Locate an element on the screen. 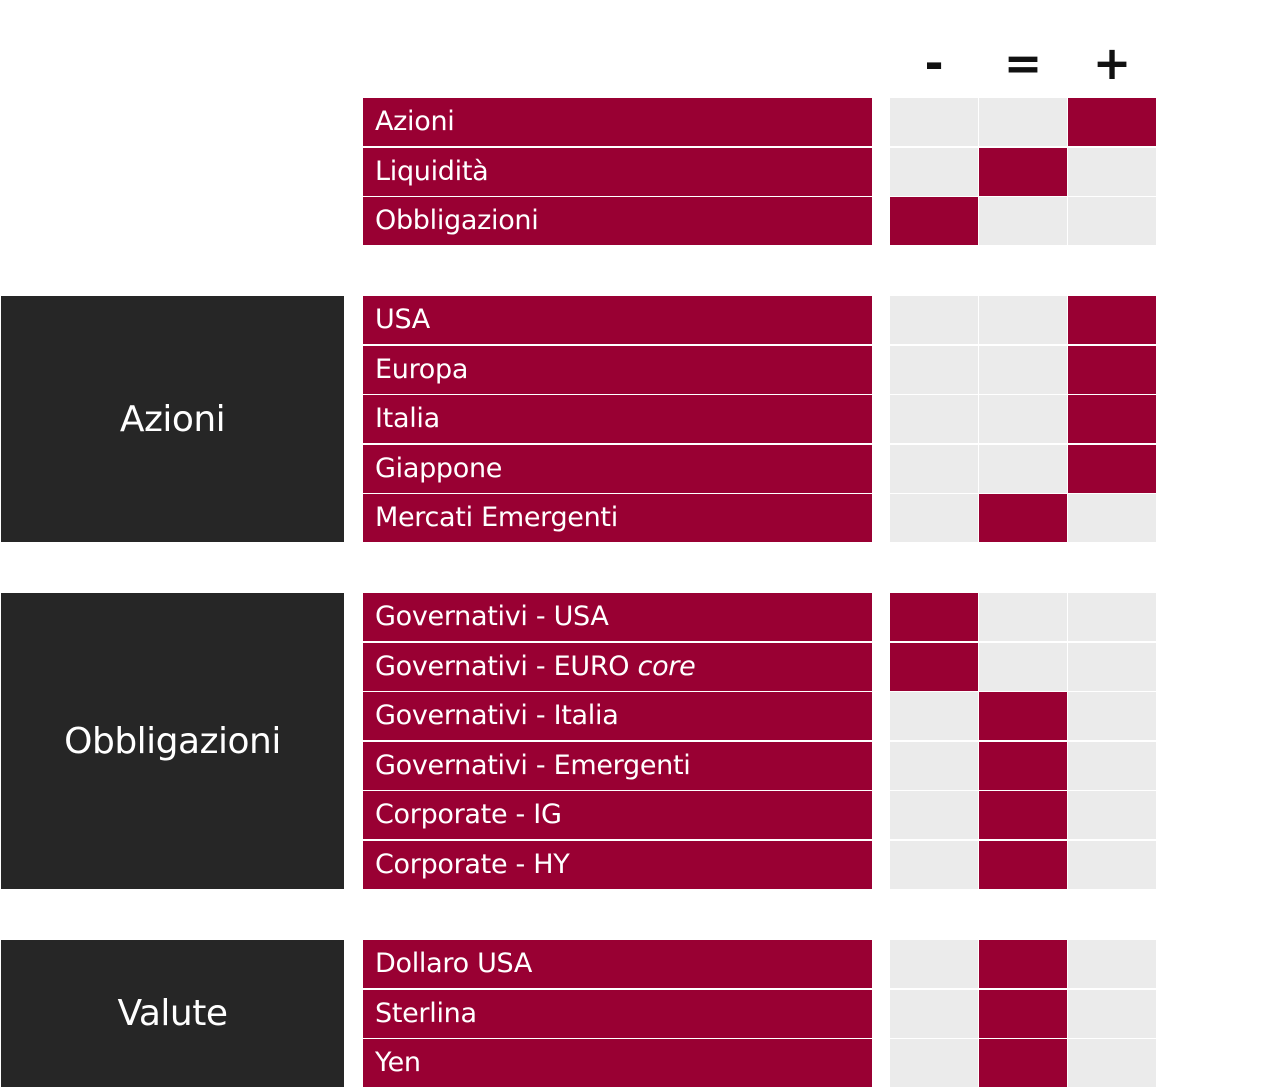 This screenshot has width=1265, height=1089. row-label-text: Italia is located at coordinates (407, 418).